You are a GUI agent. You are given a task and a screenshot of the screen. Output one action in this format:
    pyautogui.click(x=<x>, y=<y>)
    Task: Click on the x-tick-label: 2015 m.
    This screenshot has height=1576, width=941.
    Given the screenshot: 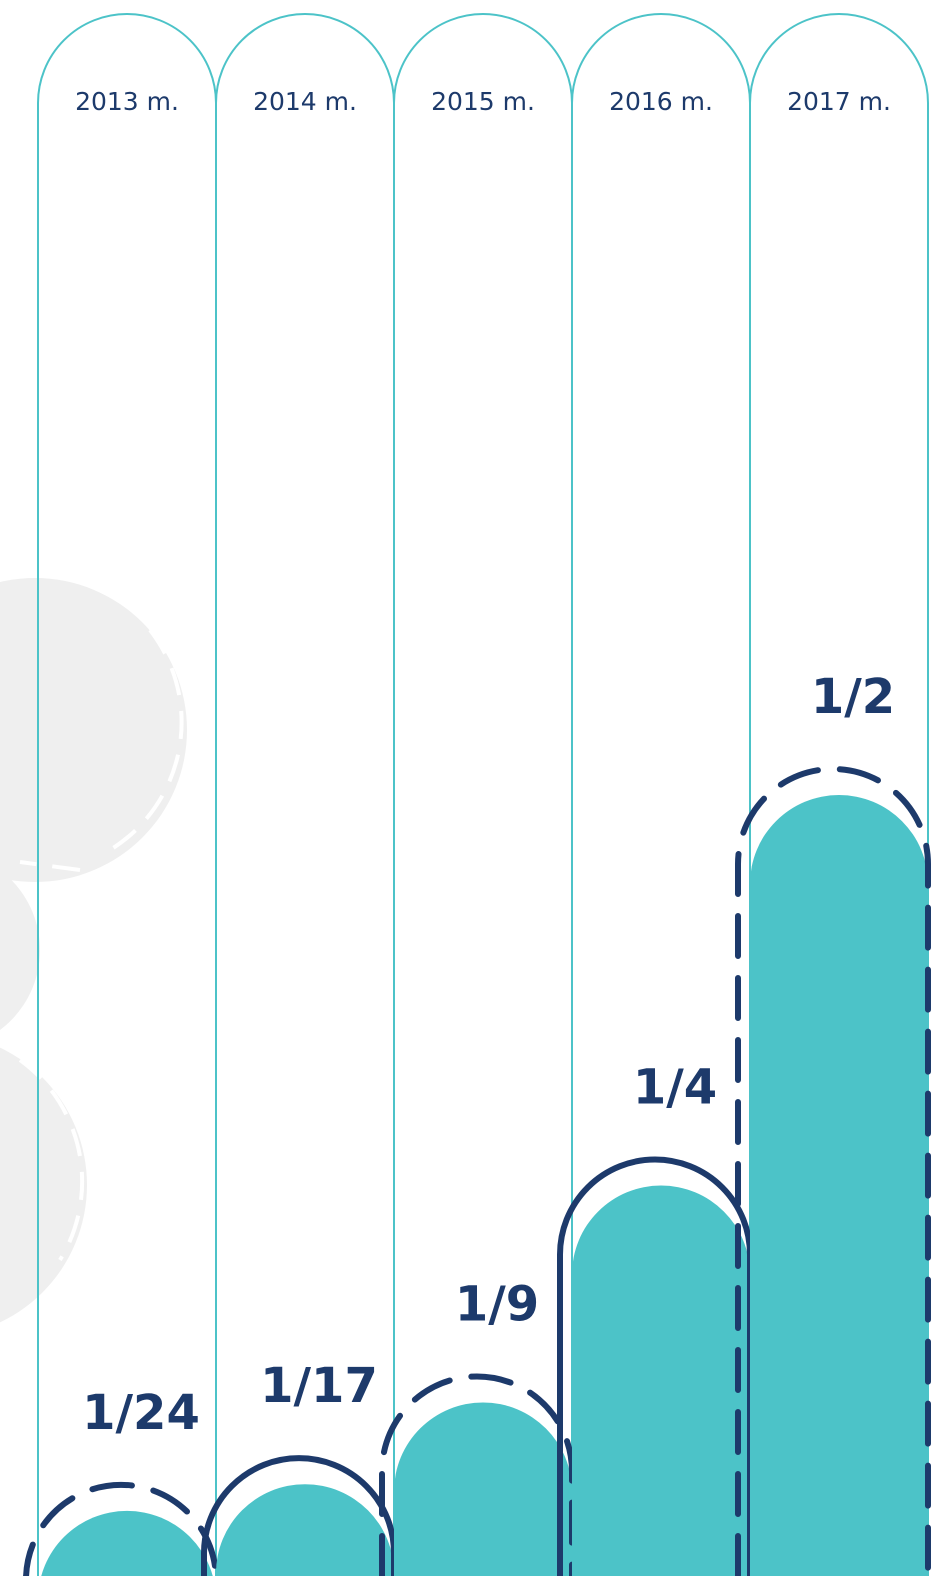 What is the action you would take?
    pyautogui.click(x=483, y=101)
    